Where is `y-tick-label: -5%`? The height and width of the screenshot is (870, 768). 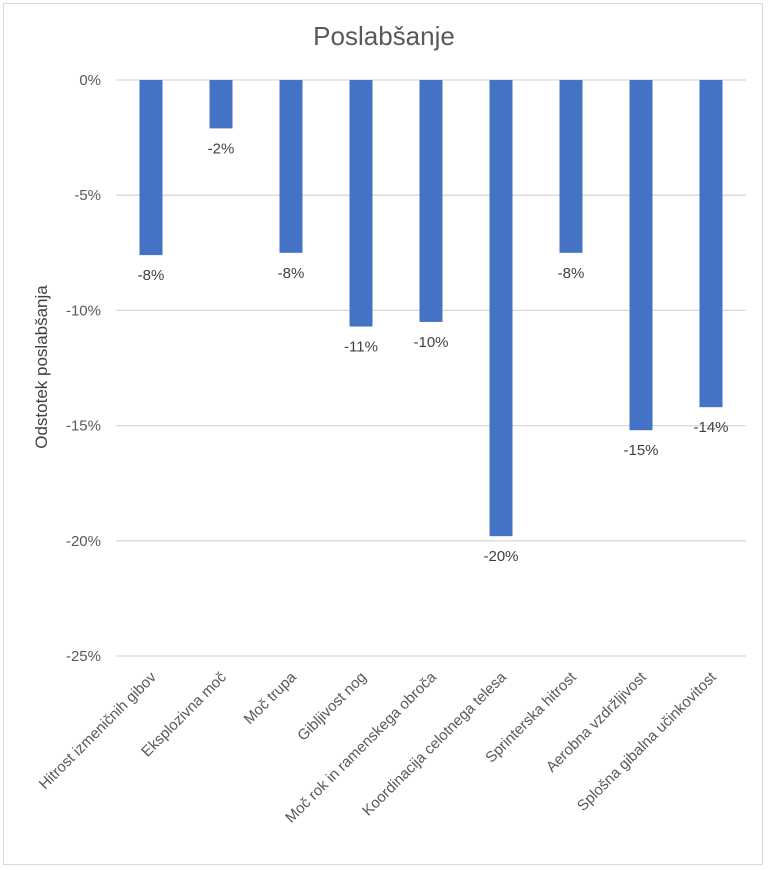 y-tick-label: -5% is located at coordinates (87, 195).